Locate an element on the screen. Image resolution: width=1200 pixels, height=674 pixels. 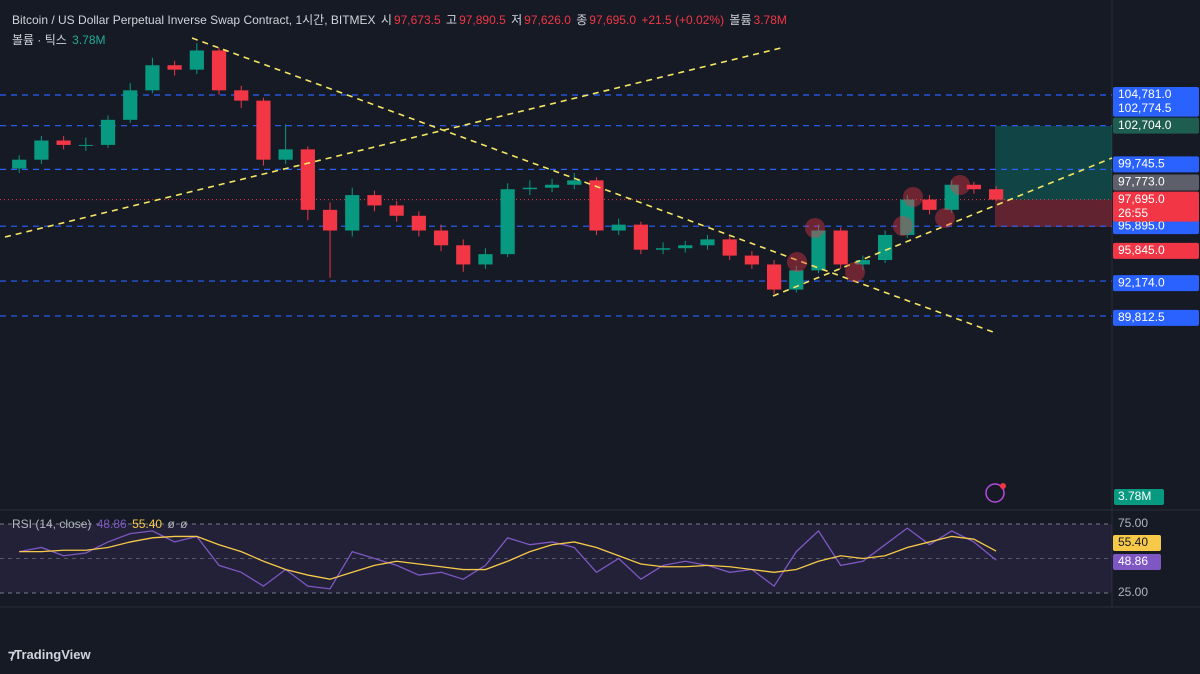
highlights is located at coordinates (878, 228).